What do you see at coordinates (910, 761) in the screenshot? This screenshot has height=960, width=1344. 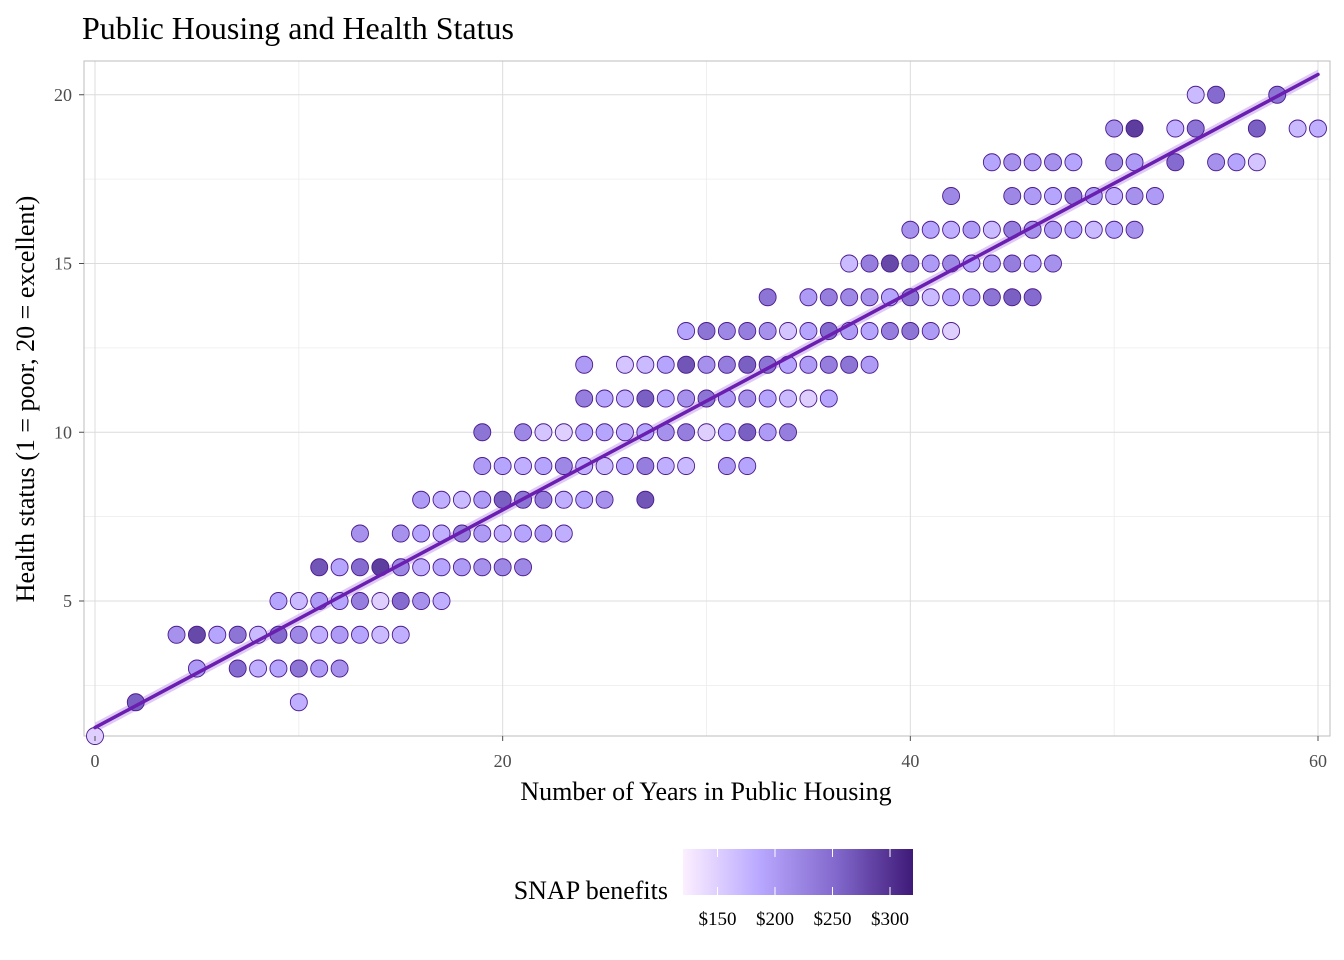 I see `x-tick-label: 40` at bounding box center [910, 761].